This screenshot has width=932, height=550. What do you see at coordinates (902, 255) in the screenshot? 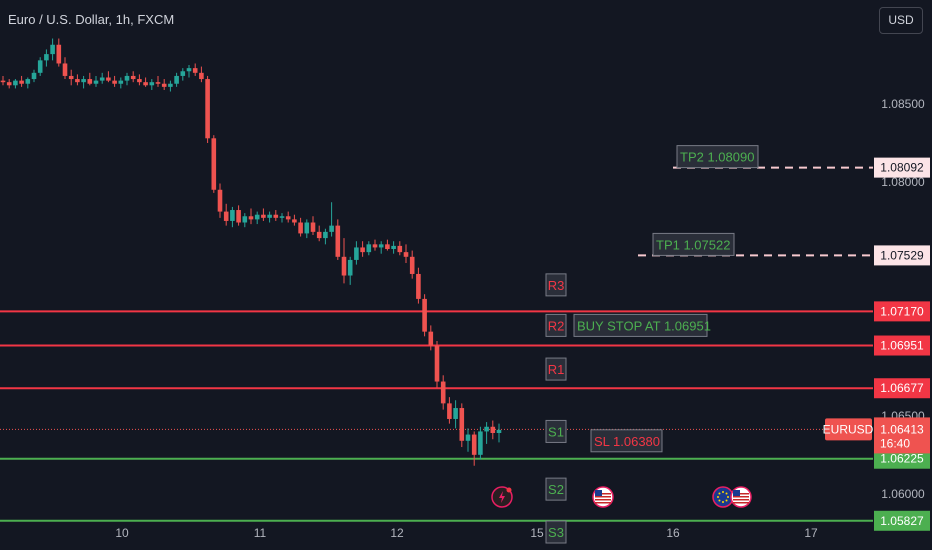
I see `axis-tp-label-text: 1.07529` at bounding box center [902, 255].